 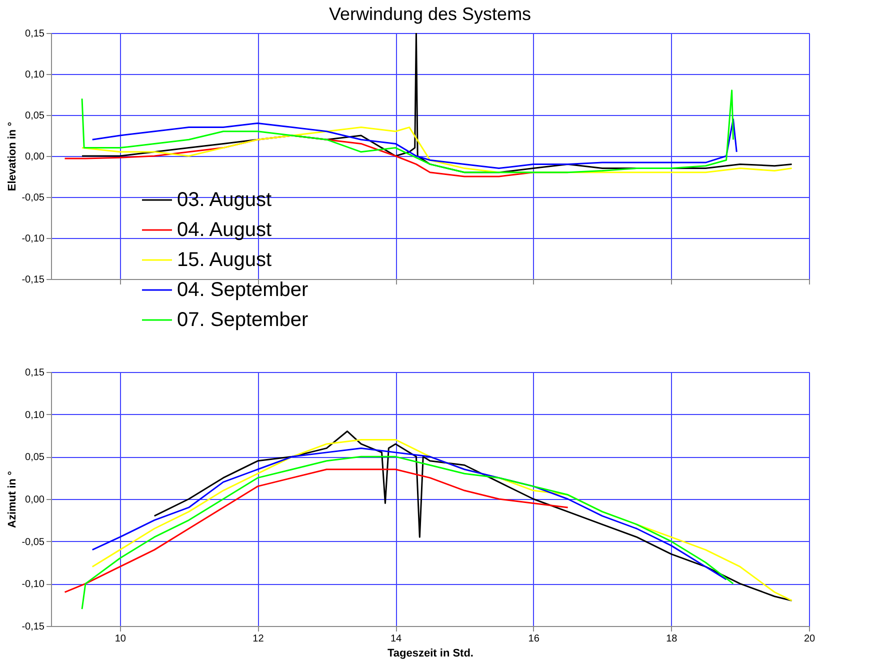 What do you see at coordinates (430, 14) in the screenshot?
I see `chart-title: Verwindung des Systems` at bounding box center [430, 14].